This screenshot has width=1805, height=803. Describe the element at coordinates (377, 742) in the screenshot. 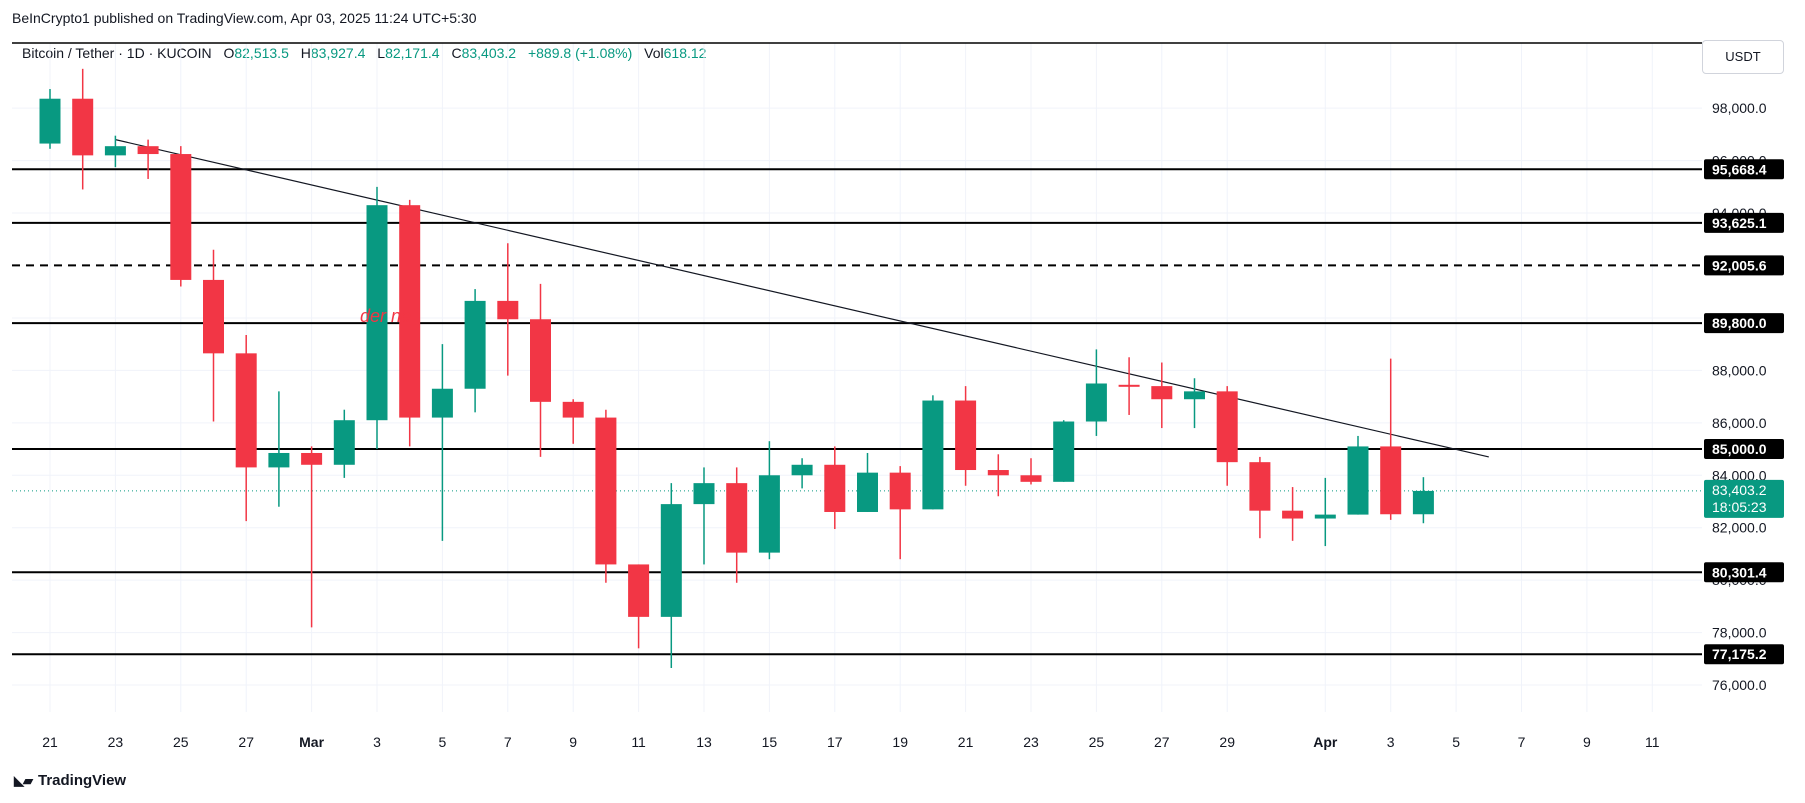

I see `time-tick-label: 3` at that location.